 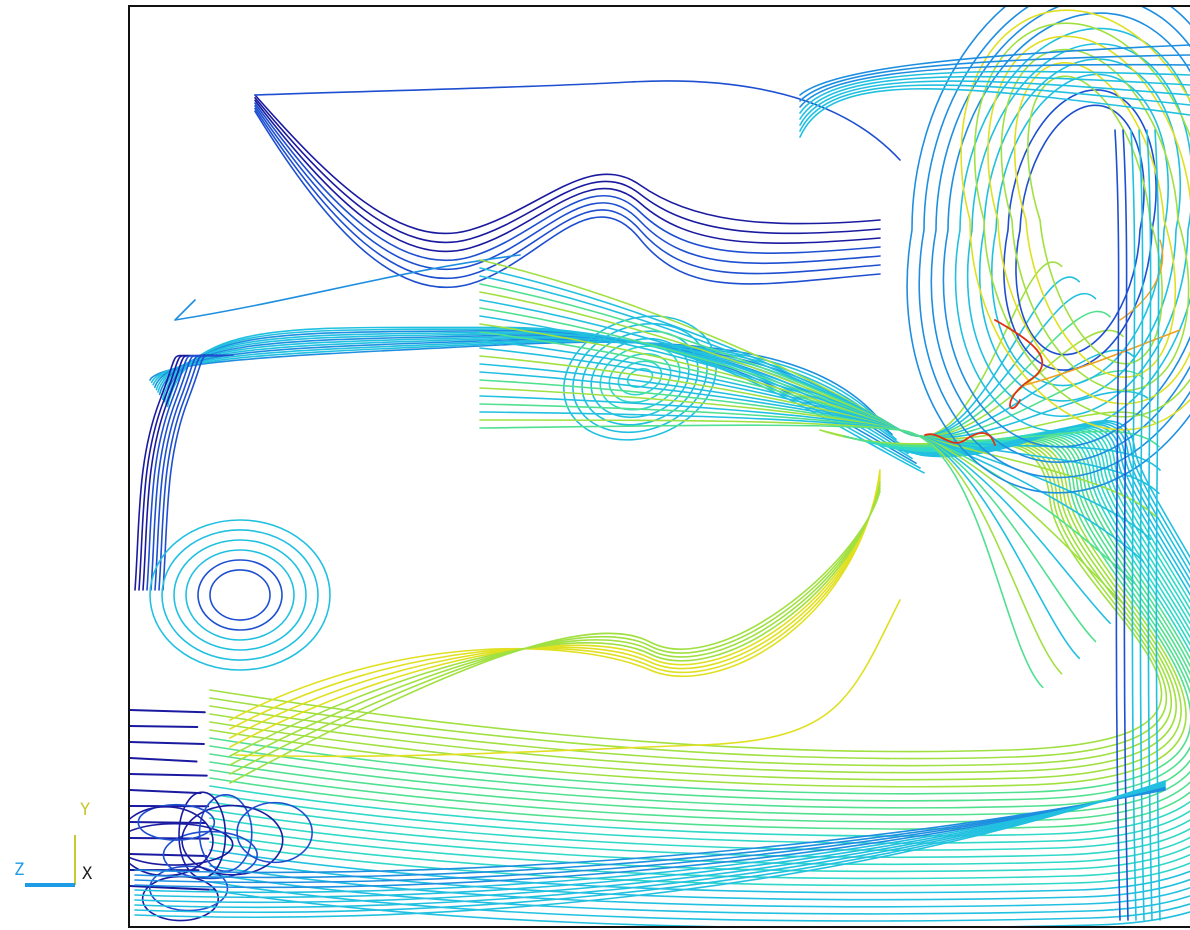 What do you see at coordinates (87, 874) in the screenshot?
I see `x-axis-label: X` at bounding box center [87, 874].